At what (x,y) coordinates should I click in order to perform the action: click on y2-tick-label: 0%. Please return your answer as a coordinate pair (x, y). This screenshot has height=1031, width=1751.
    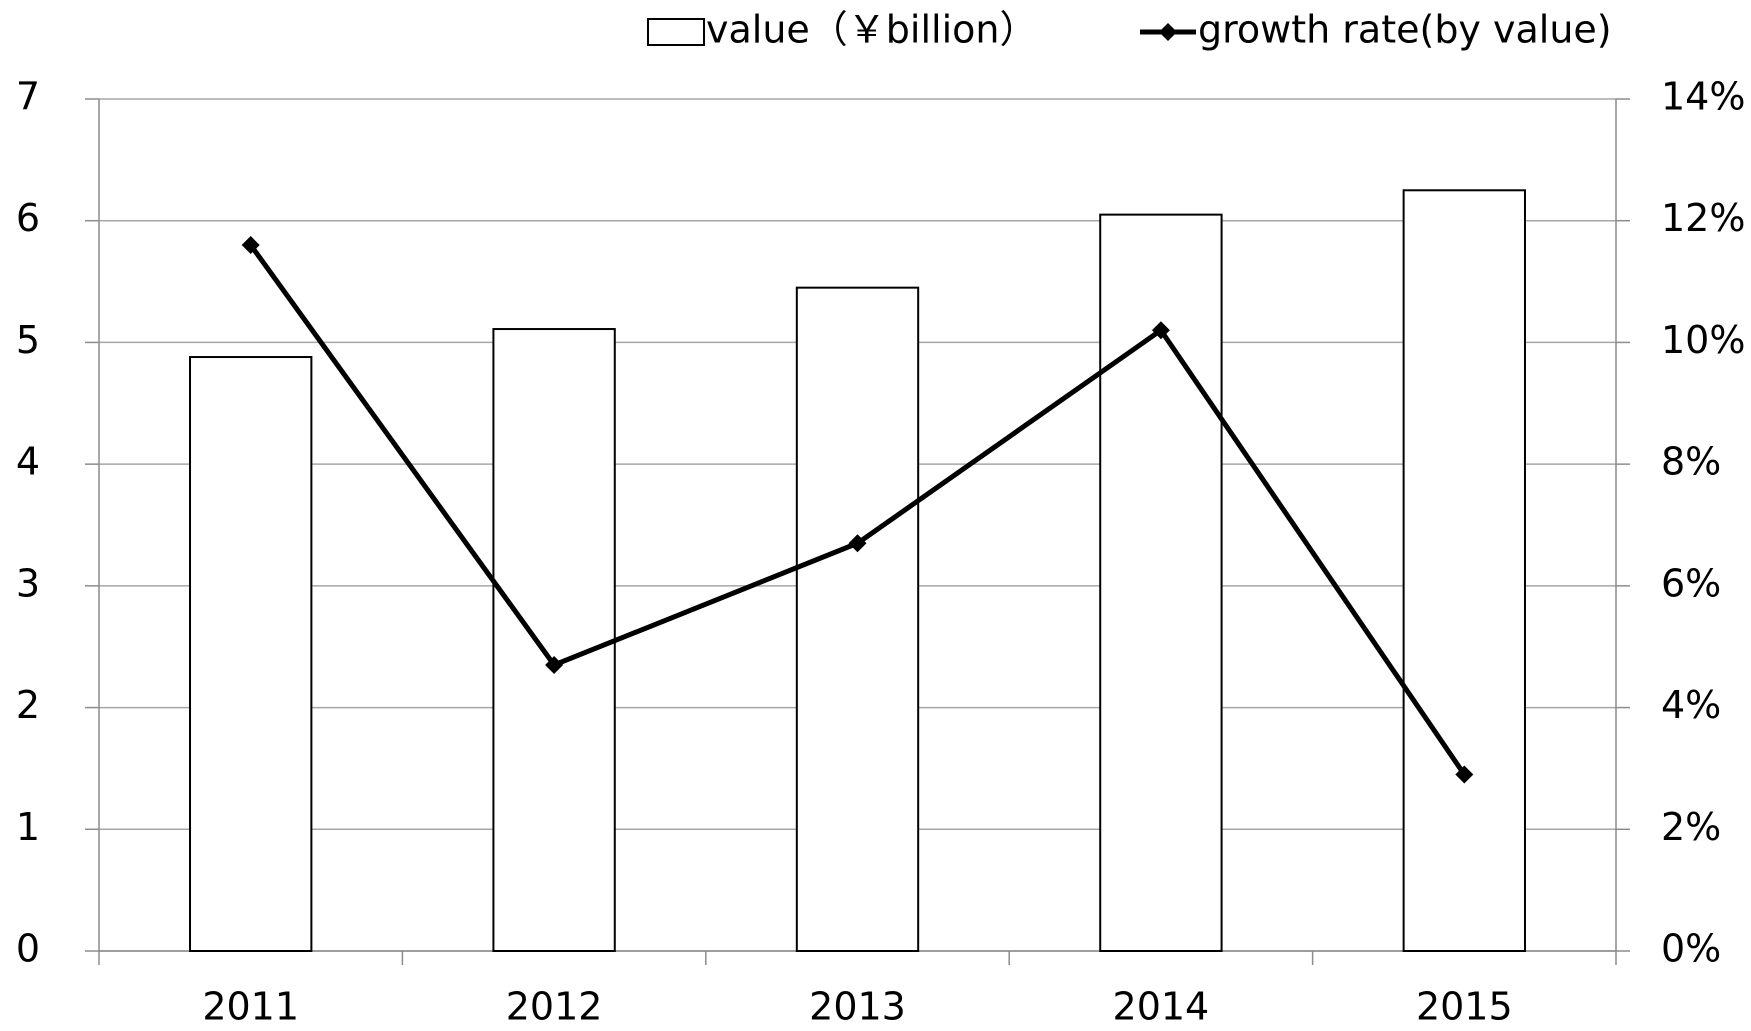
    Looking at the image, I should click on (1691, 949).